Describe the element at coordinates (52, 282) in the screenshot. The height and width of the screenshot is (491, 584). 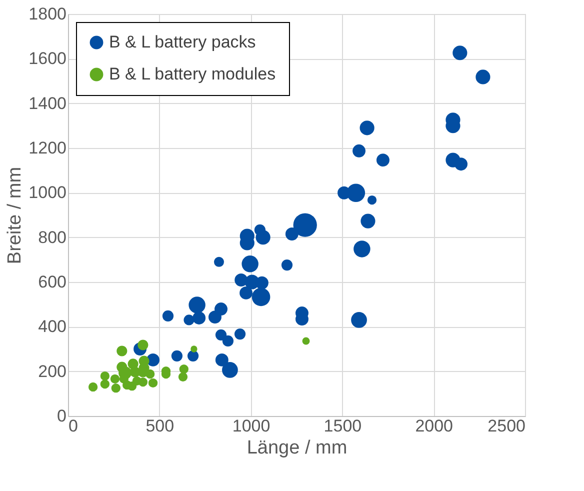
I see `y-tick-label: 600` at that location.